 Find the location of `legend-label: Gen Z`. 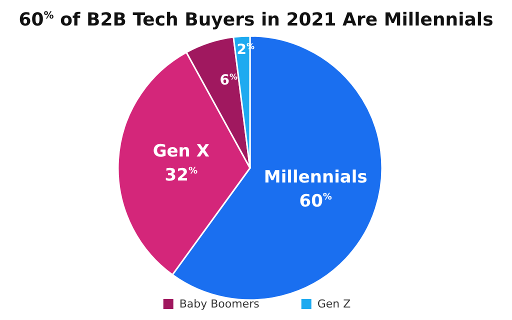

legend-label: Gen Z is located at coordinates (334, 304).